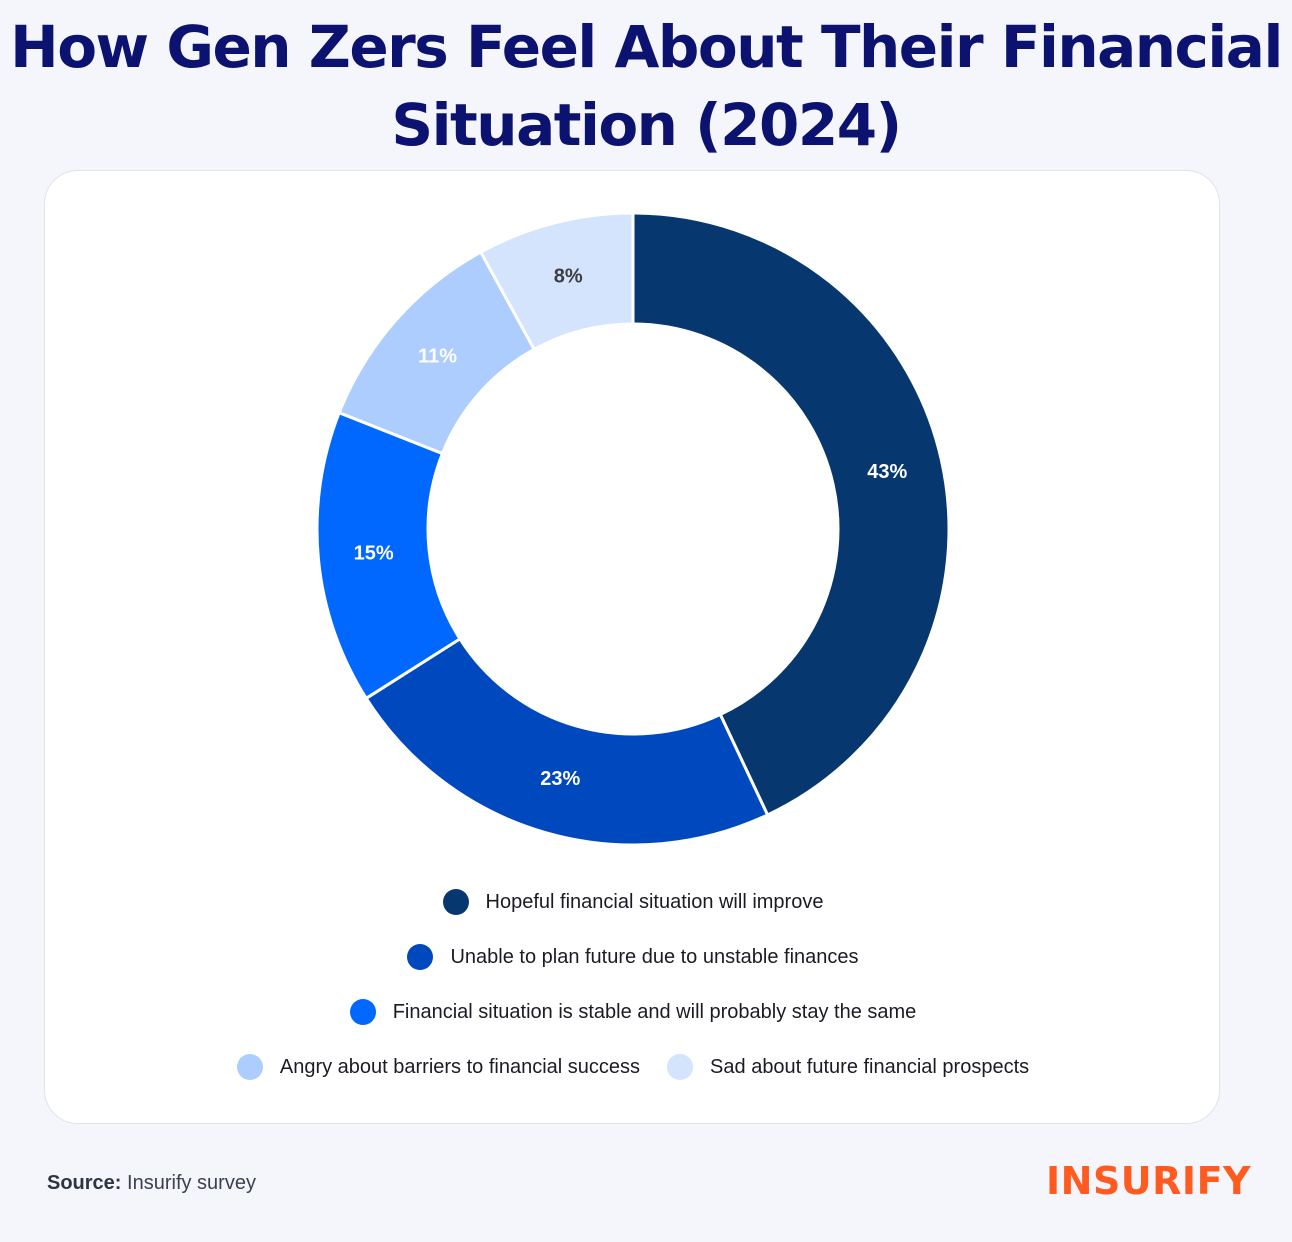 This screenshot has width=1292, height=1242. Describe the element at coordinates (374, 554) in the screenshot. I see `slice-label-3: 15%` at that location.